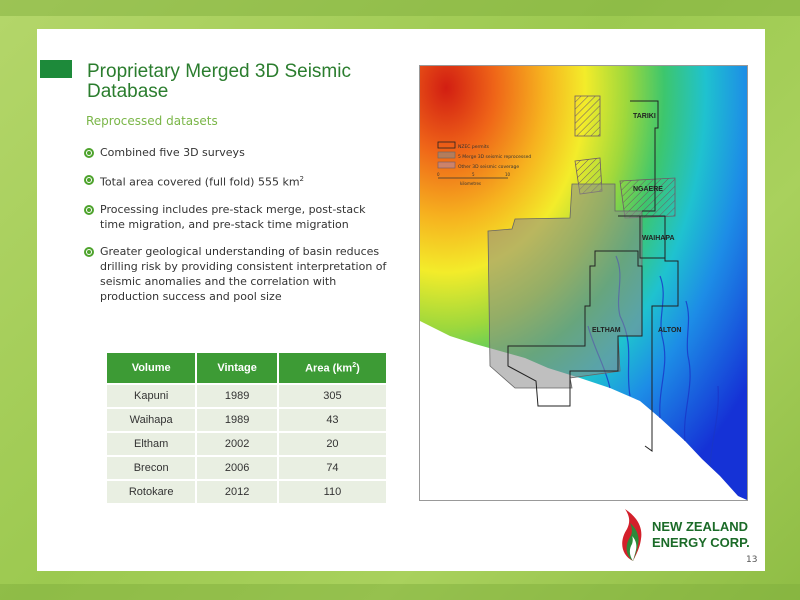 The width and height of the screenshot is (800, 600). What do you see at coordinates (152, 368) in the screenshot?
I see `column-header-volume: Volume` at bounding box center [152, 368].